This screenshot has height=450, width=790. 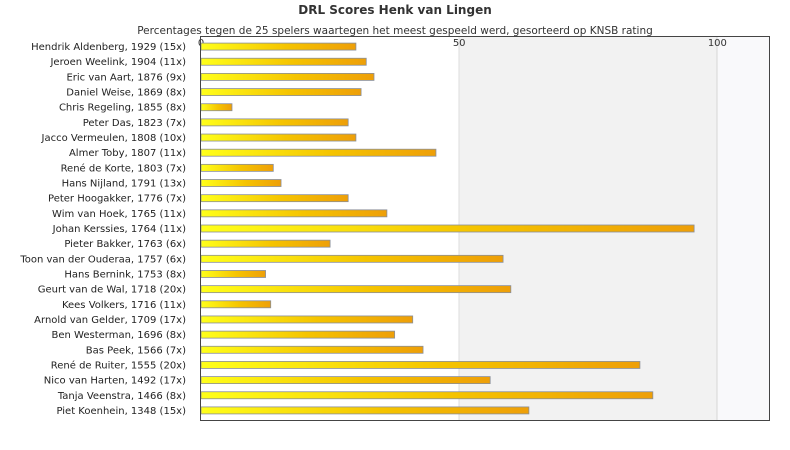 What do you see at coordinates (125, 274) in the screenshot?
I see `category-label: Hans Bernink, 1753 (8x)` at bounding box center [125, 274].